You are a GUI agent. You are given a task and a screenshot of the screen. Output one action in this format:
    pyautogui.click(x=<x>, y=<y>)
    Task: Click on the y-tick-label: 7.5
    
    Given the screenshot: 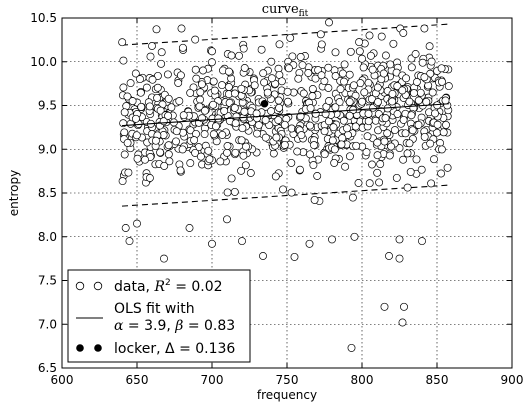 What is the action you would take?
    pyautogui.click(x=47, y=281)
    